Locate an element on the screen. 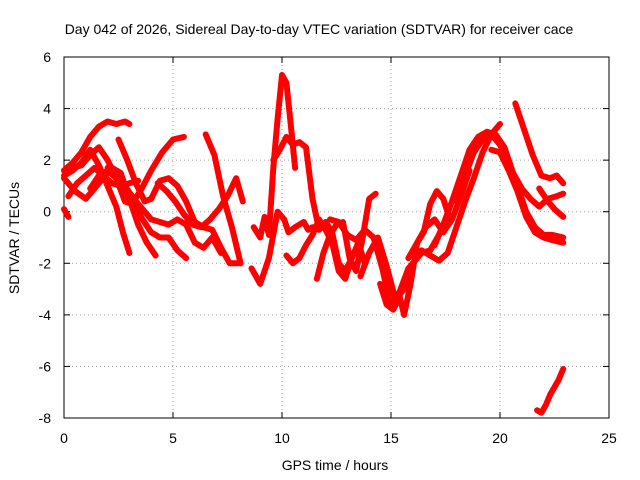 This screenshot has width=640, height=480. y-tick-label: -8 is located at coordinates (45, 418).